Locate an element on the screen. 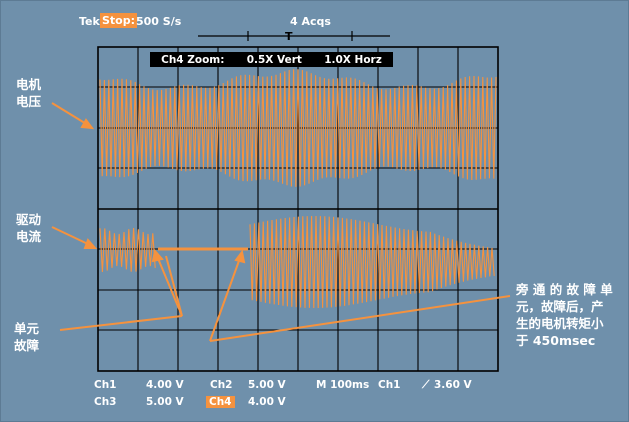 The height and width of the screenshot is (422, 629). brand-label: Tek is located at coordinates (89, 21).